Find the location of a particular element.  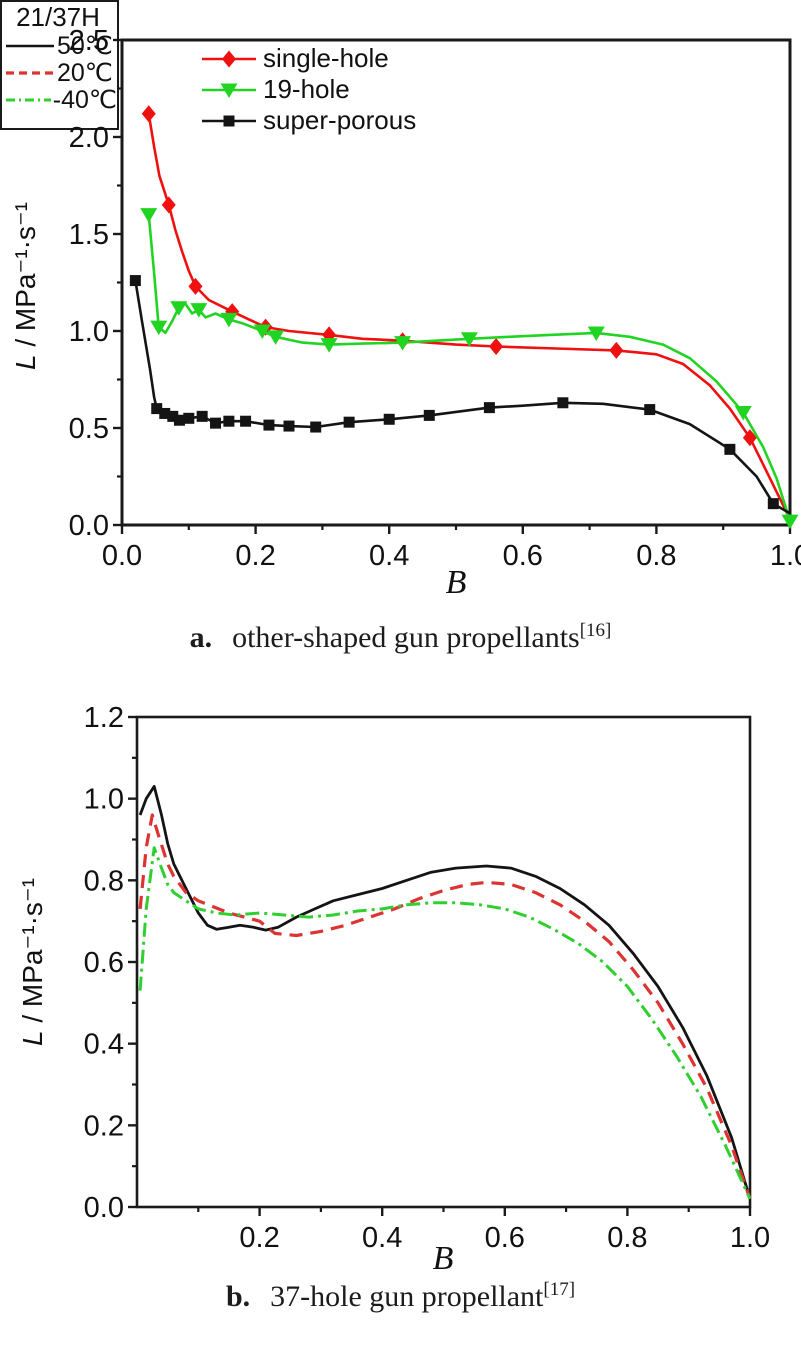

chart-a-y-axis-label: L / MPa⁻¹·s⁻¹ is located at coordinates (28, 286).